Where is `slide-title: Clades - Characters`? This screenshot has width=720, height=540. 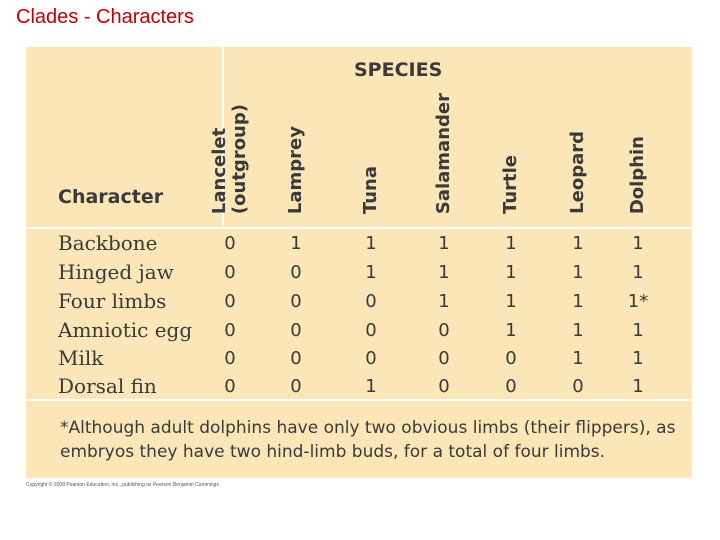
slide-title: Clades - Characters is located at coordinates (105, 17).